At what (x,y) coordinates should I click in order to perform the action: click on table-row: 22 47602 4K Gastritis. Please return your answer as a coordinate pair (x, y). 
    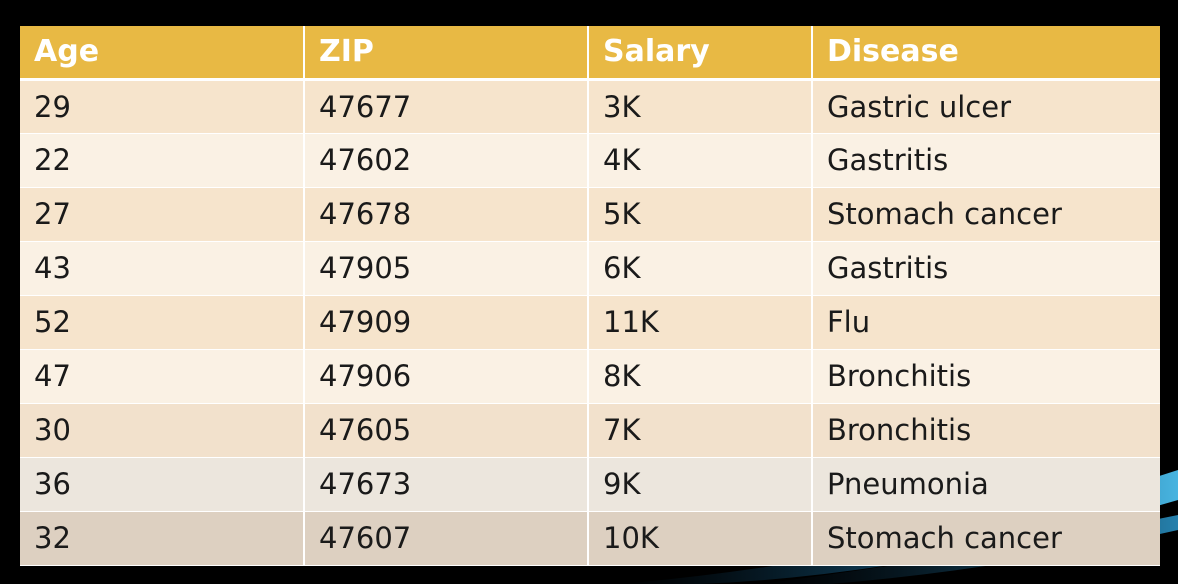
    Looking at the image, I should click on (590, 160).